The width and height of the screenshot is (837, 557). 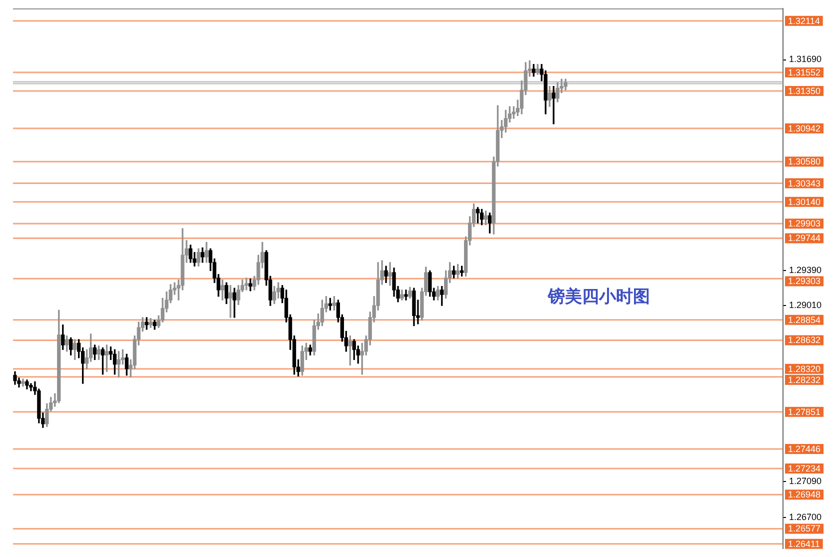 I want to click on ref-line-label: 1.30942, so click(x=804, y=128).